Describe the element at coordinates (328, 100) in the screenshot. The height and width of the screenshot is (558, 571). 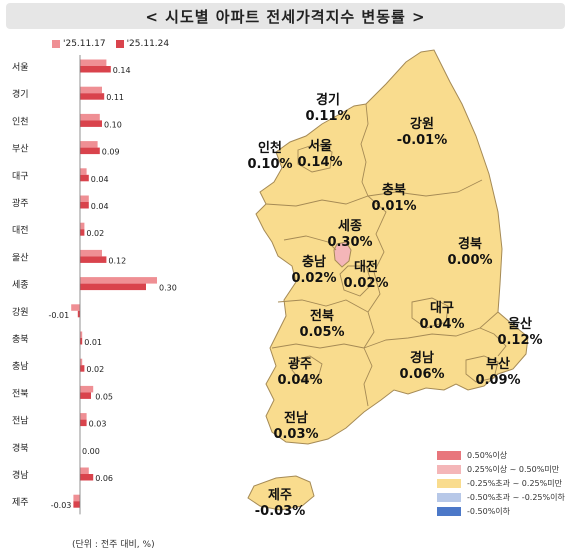
I see `map-region-name-gyeonggi: 경기` at that location.